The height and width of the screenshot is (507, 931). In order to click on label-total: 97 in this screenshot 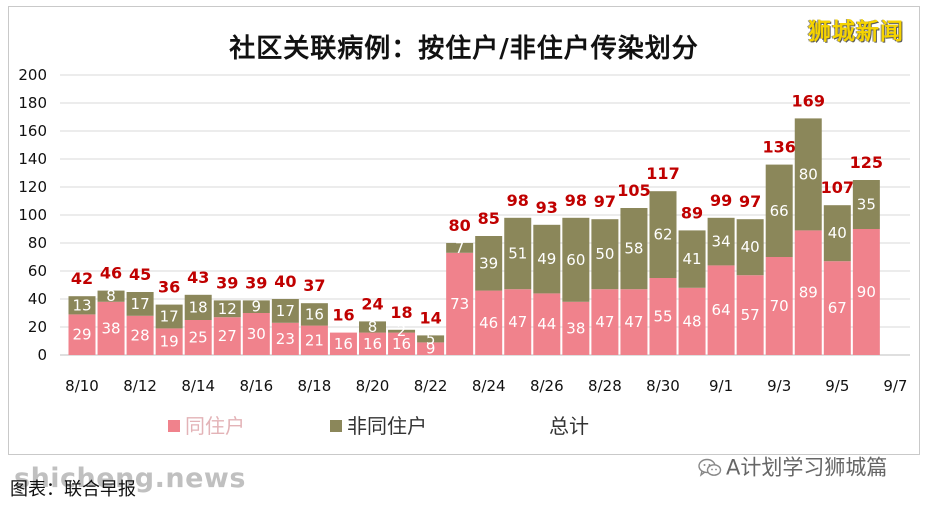, I will do `click(750, 201)`.